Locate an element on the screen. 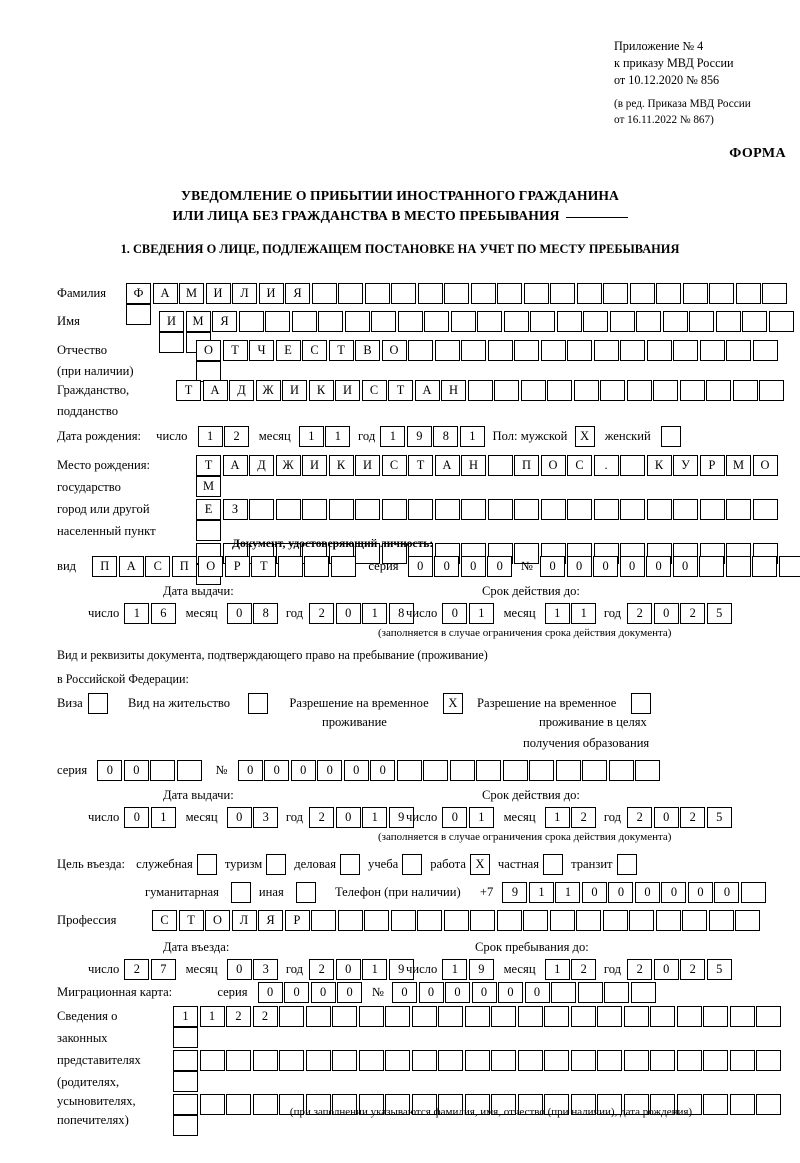  char-cell: Р is located at coordinates (712, 465).